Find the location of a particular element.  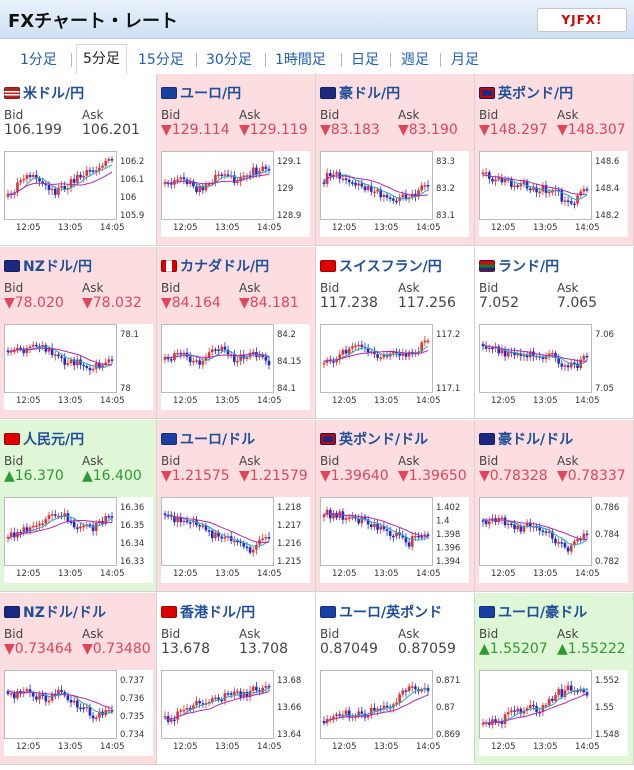

y-tick-label: 13.68 is located at coordinates (289, 681).